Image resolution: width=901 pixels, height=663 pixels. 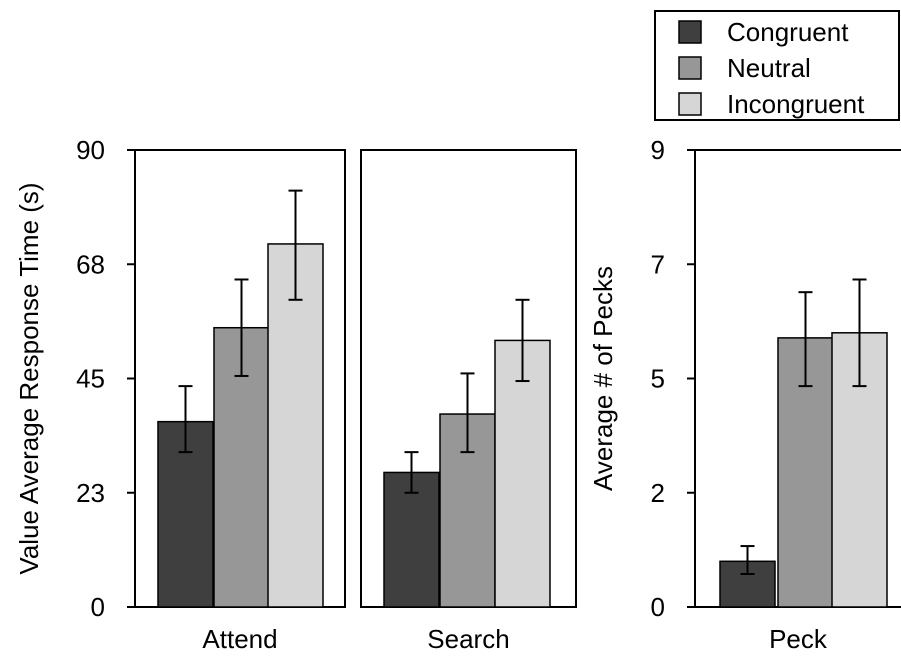 I want to click on y-tick-label: 68, so click(x=90, y=264).